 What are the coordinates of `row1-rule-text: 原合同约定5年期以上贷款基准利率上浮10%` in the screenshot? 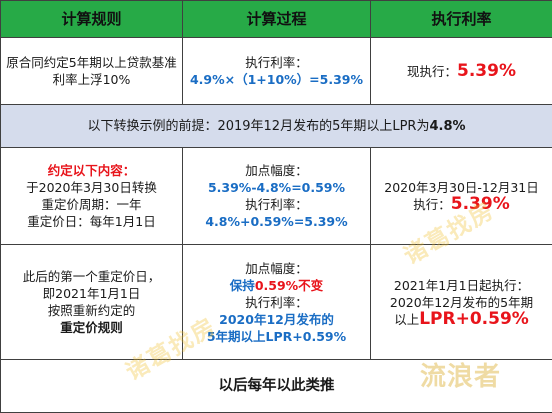 It's located at (91, 71).